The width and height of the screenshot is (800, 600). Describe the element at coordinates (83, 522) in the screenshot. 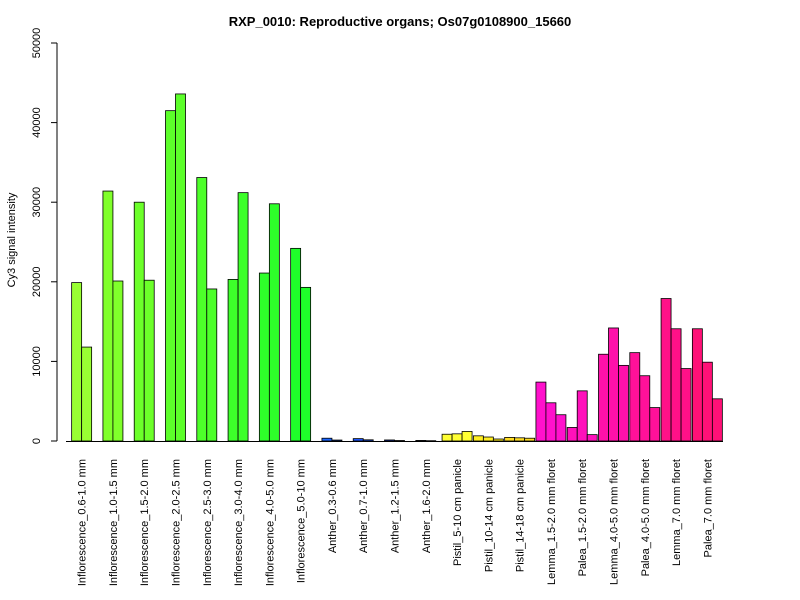

I see `x-tick-label: Inflorescence_0.6-1.0 mm` at that location.